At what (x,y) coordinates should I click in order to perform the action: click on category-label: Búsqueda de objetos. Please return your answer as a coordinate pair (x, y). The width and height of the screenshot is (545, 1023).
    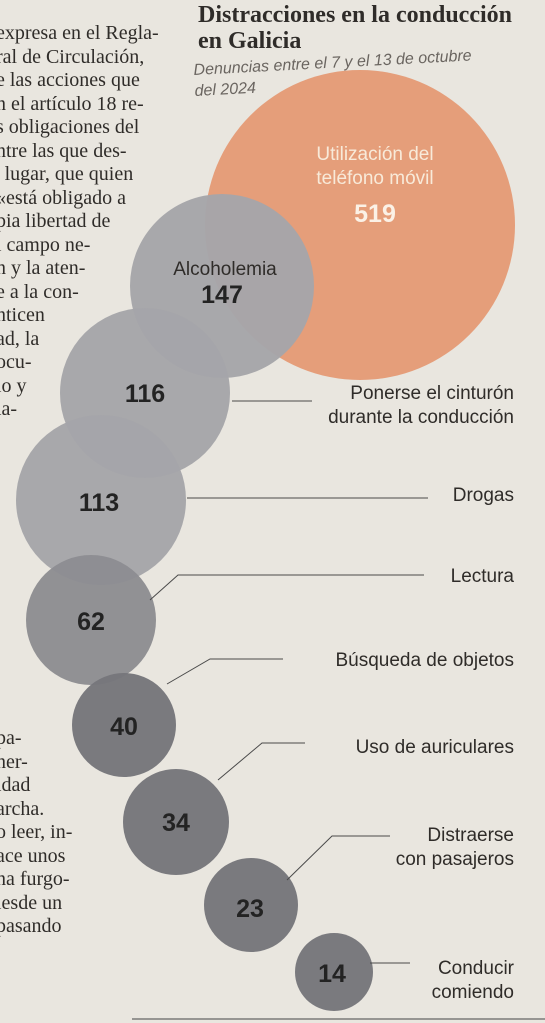
    Looking at the image, I should click on (424, 660).